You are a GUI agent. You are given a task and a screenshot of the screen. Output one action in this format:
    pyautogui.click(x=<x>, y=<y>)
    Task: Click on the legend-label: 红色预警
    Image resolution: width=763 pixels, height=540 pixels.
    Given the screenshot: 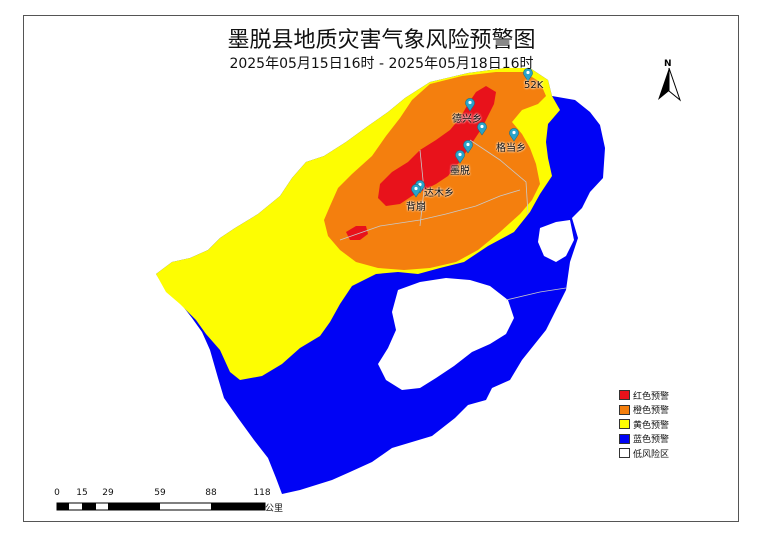 What is the action you would take?
    pyautogui.click(x=651, y=396)
    